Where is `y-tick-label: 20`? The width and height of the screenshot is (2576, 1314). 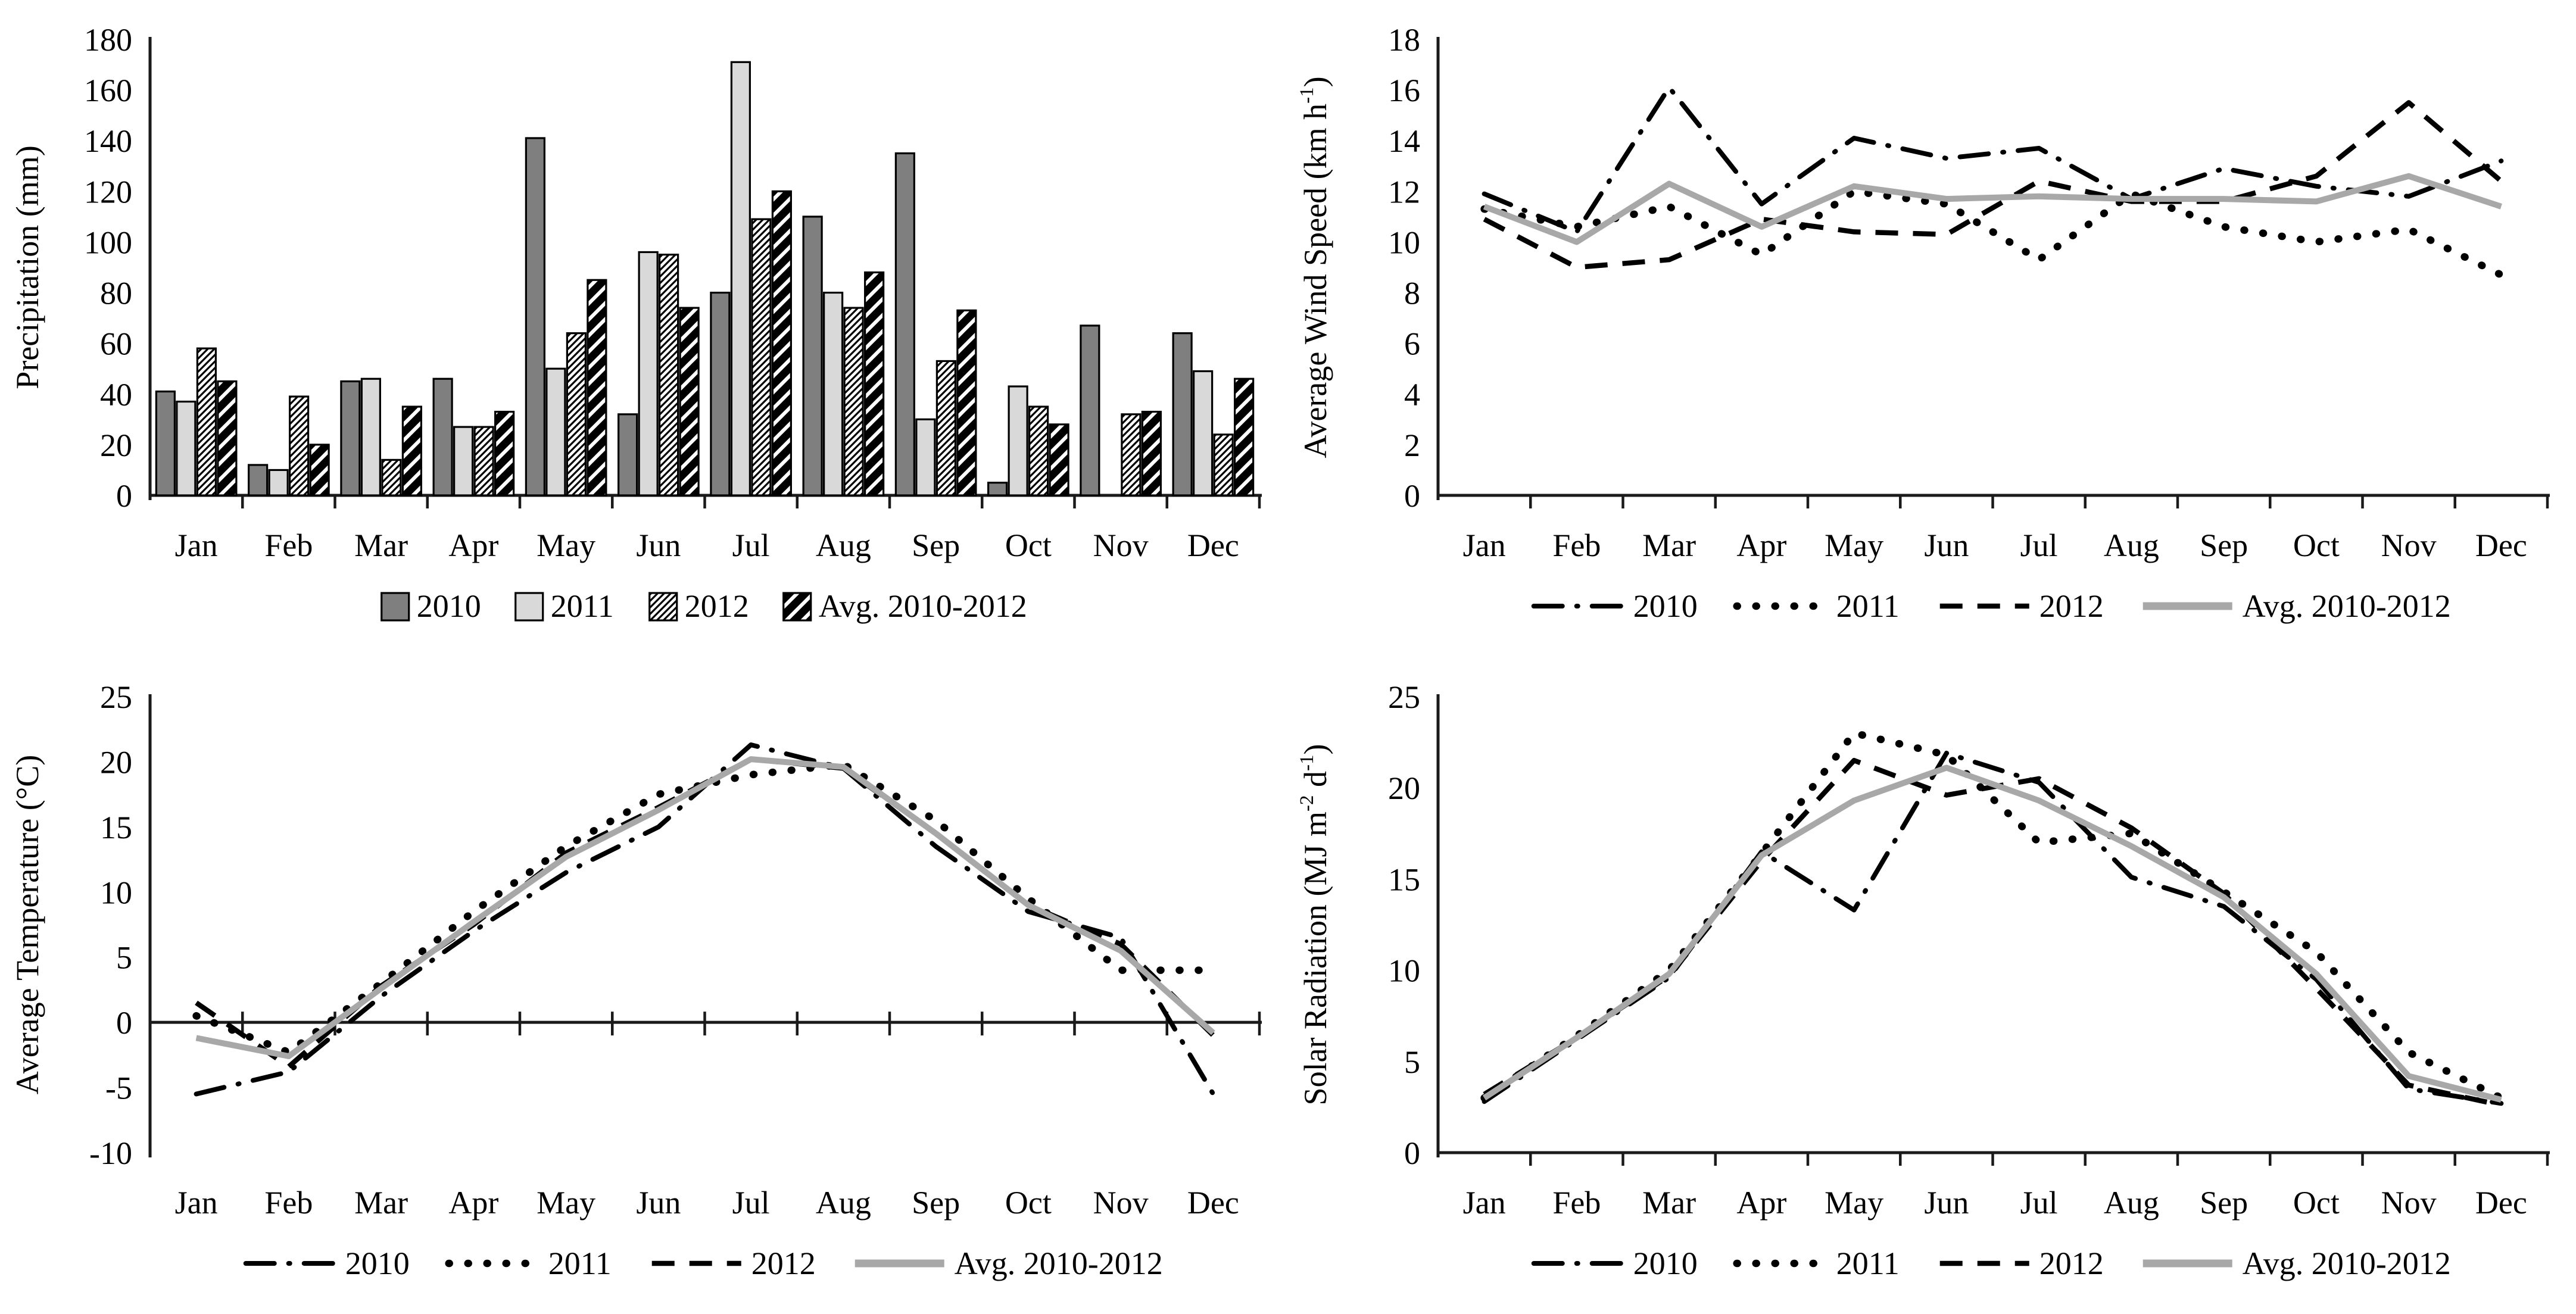
y-tick-label: 20 is located at coordinates (1404, 788).